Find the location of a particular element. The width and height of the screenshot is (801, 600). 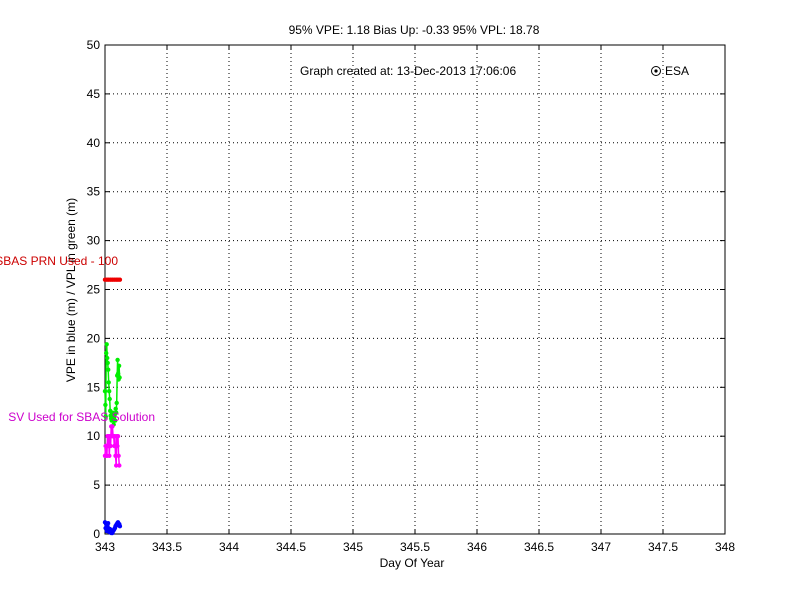

copyright-icon-dot is located at coordinates (656, 71).